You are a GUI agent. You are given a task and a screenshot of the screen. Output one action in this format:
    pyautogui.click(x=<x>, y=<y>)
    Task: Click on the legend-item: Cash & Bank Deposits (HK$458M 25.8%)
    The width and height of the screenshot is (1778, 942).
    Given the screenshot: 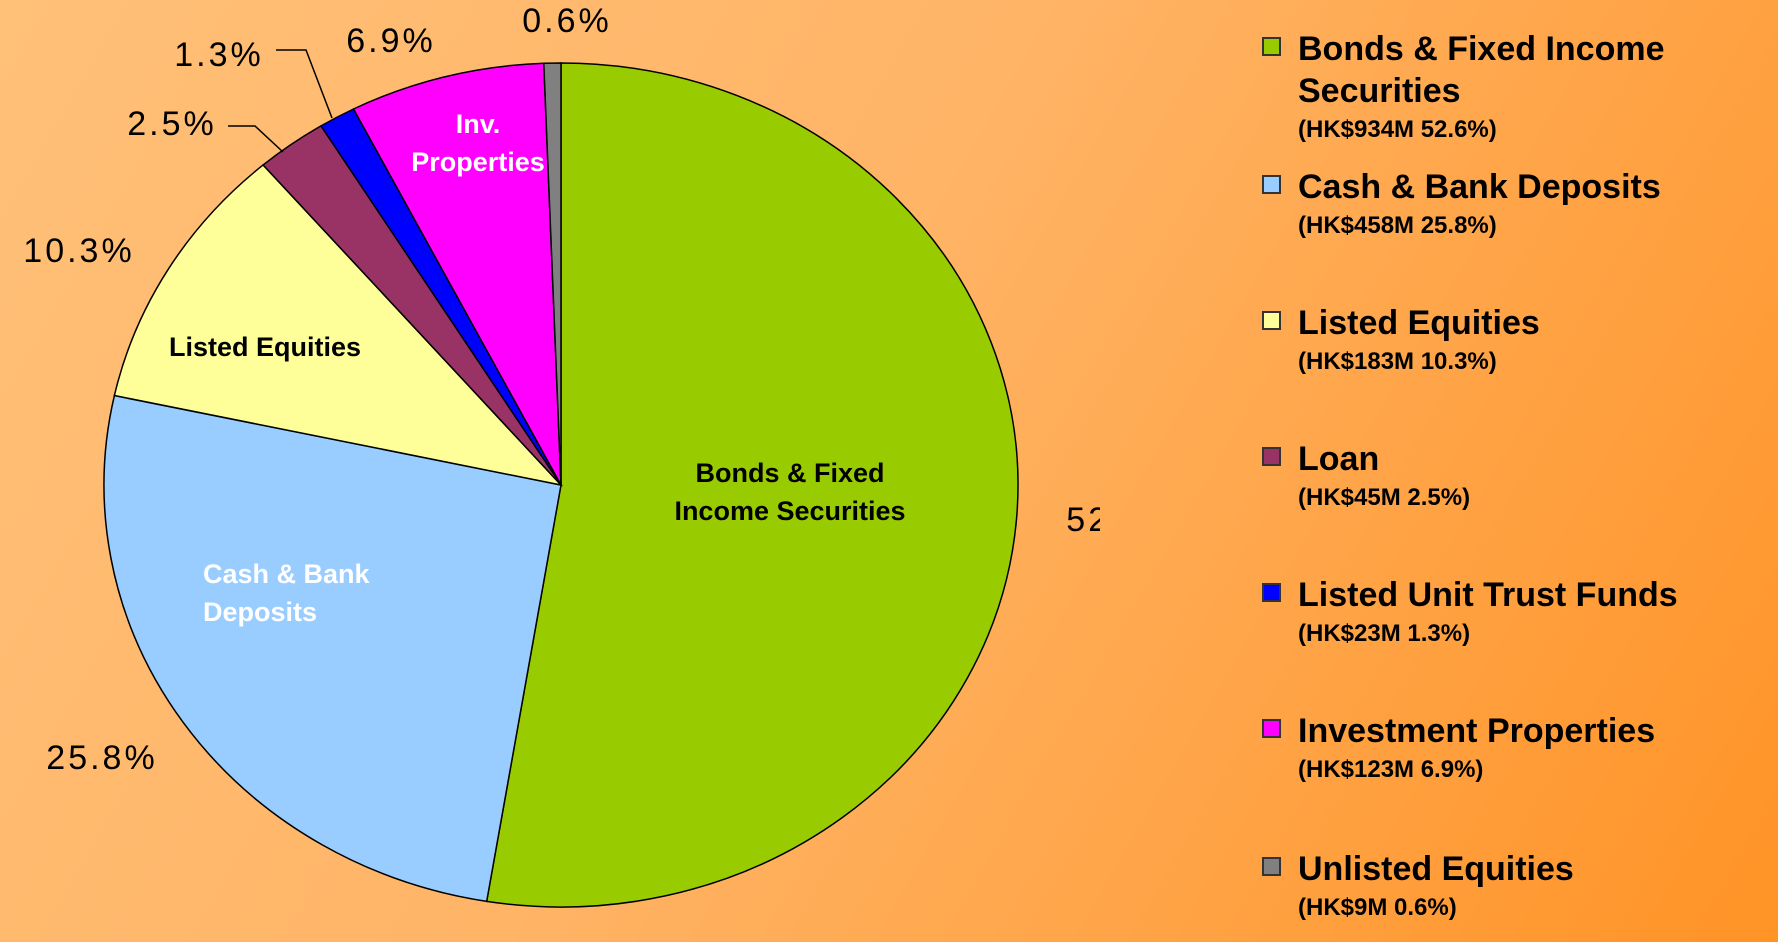 What is the action you would take?
    pyautogui.click(x=1517, y=205)
    